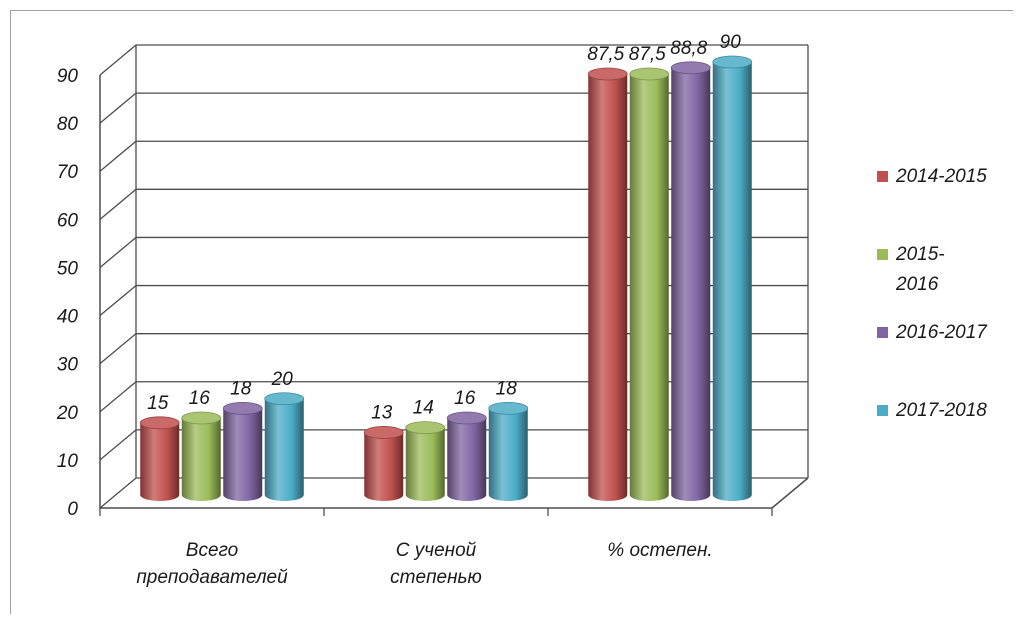 Image resolution: width=1017 pixels, height=618 pixels. I want to click on y-tick-label: 70, so click(68, 172).